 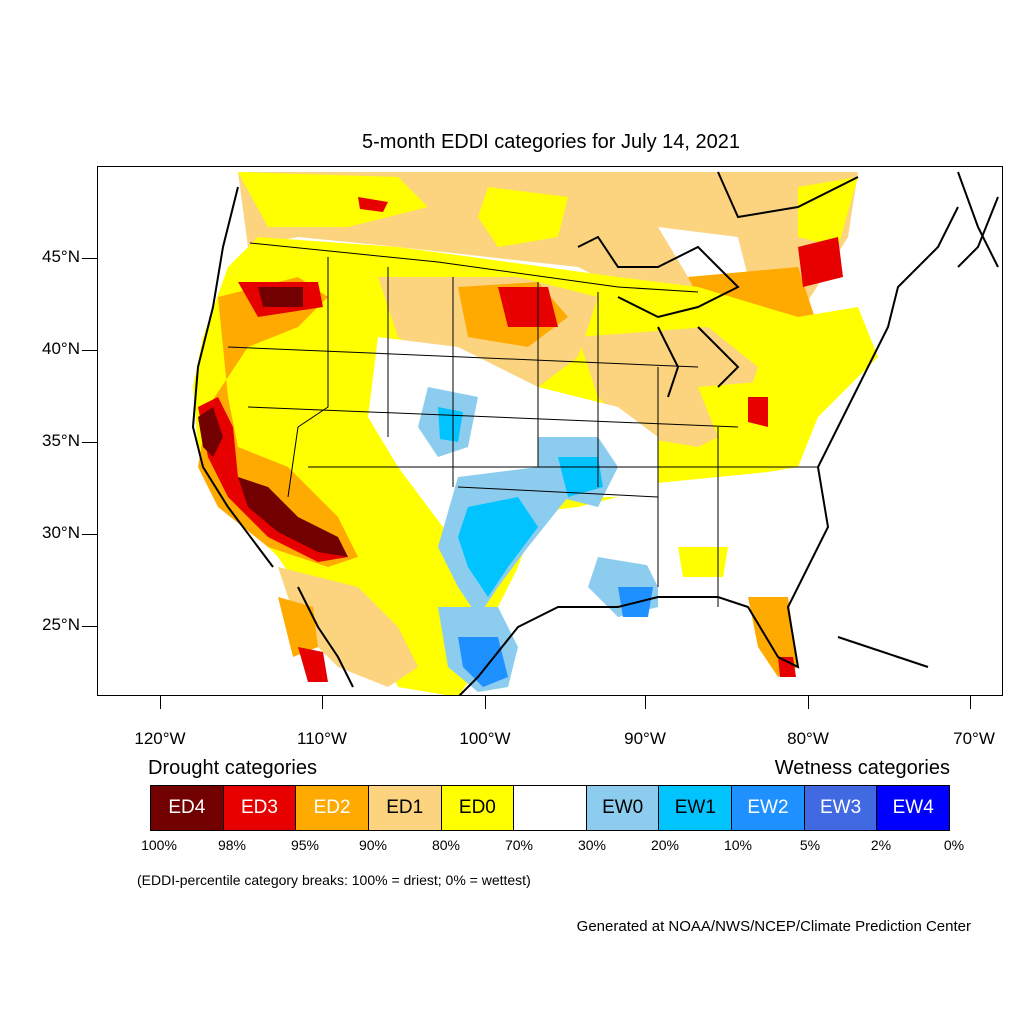 What do you see at coordinates (61, 624) in the screenshot?
I see `lat-label-25: 25°N` at bounding box center [61, 624].